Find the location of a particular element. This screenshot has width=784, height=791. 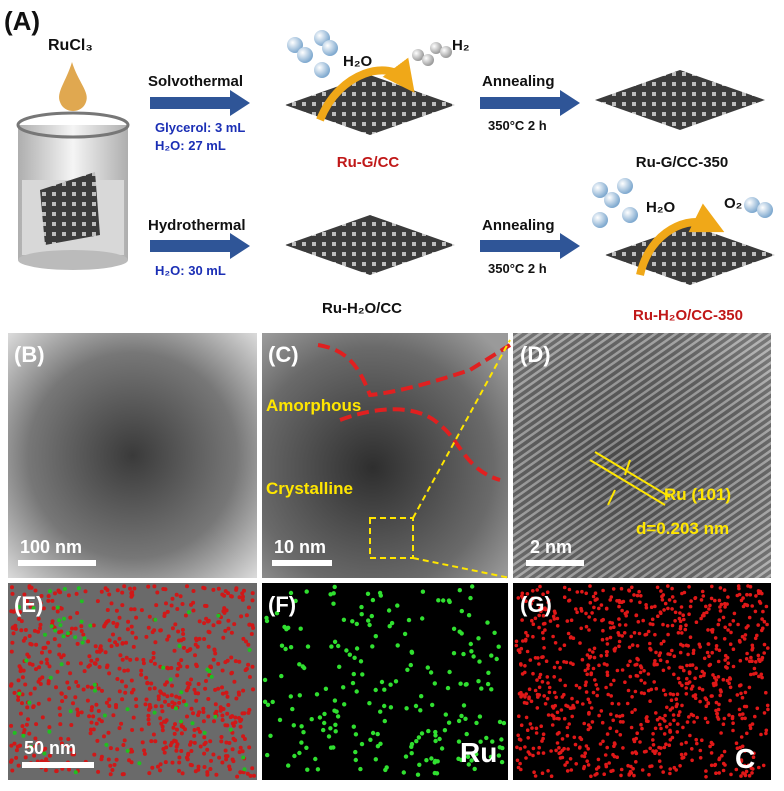

scale-bar-label: 2 nm is located at coordinates (551, 547).